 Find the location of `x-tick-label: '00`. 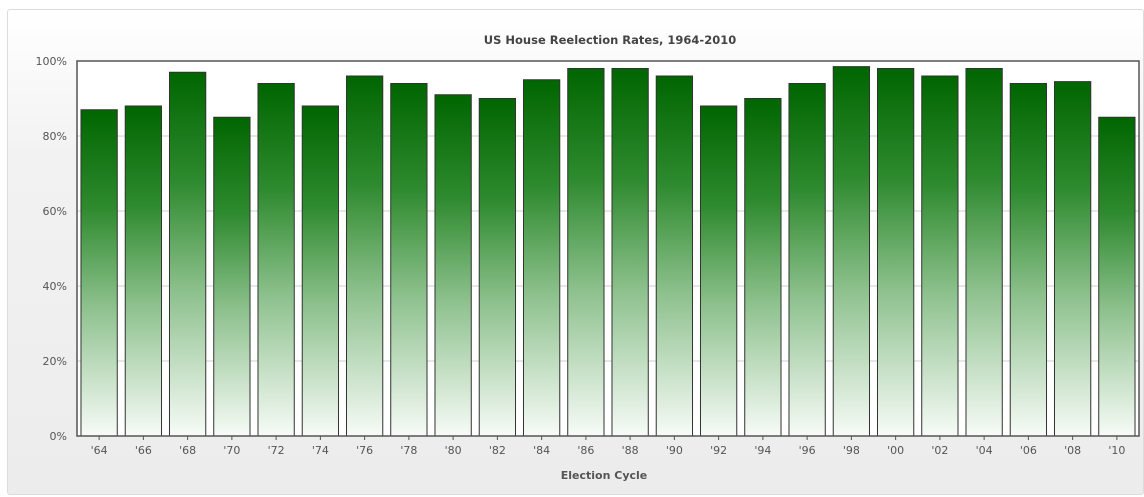

x-tick-label: '00 is located at coordinates (895, 450).